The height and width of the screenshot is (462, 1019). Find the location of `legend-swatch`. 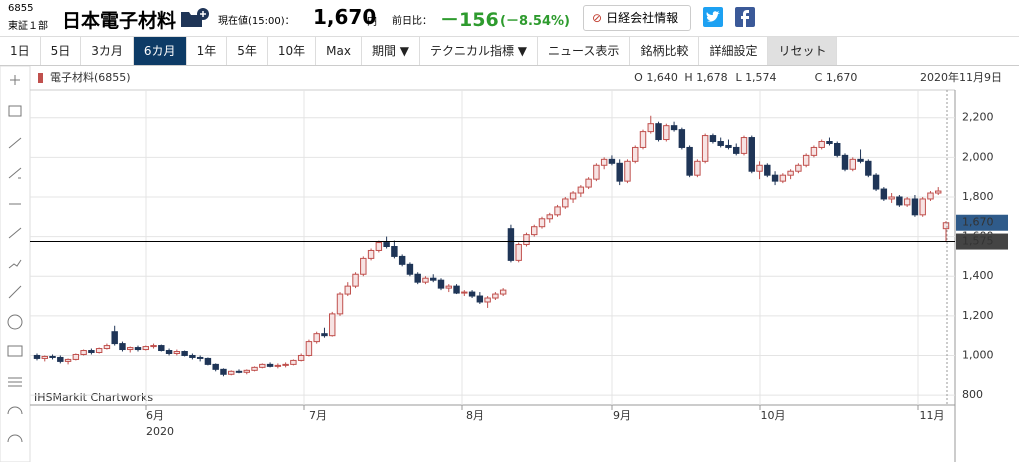

legend-swatch is located at coordinates (40, 78).